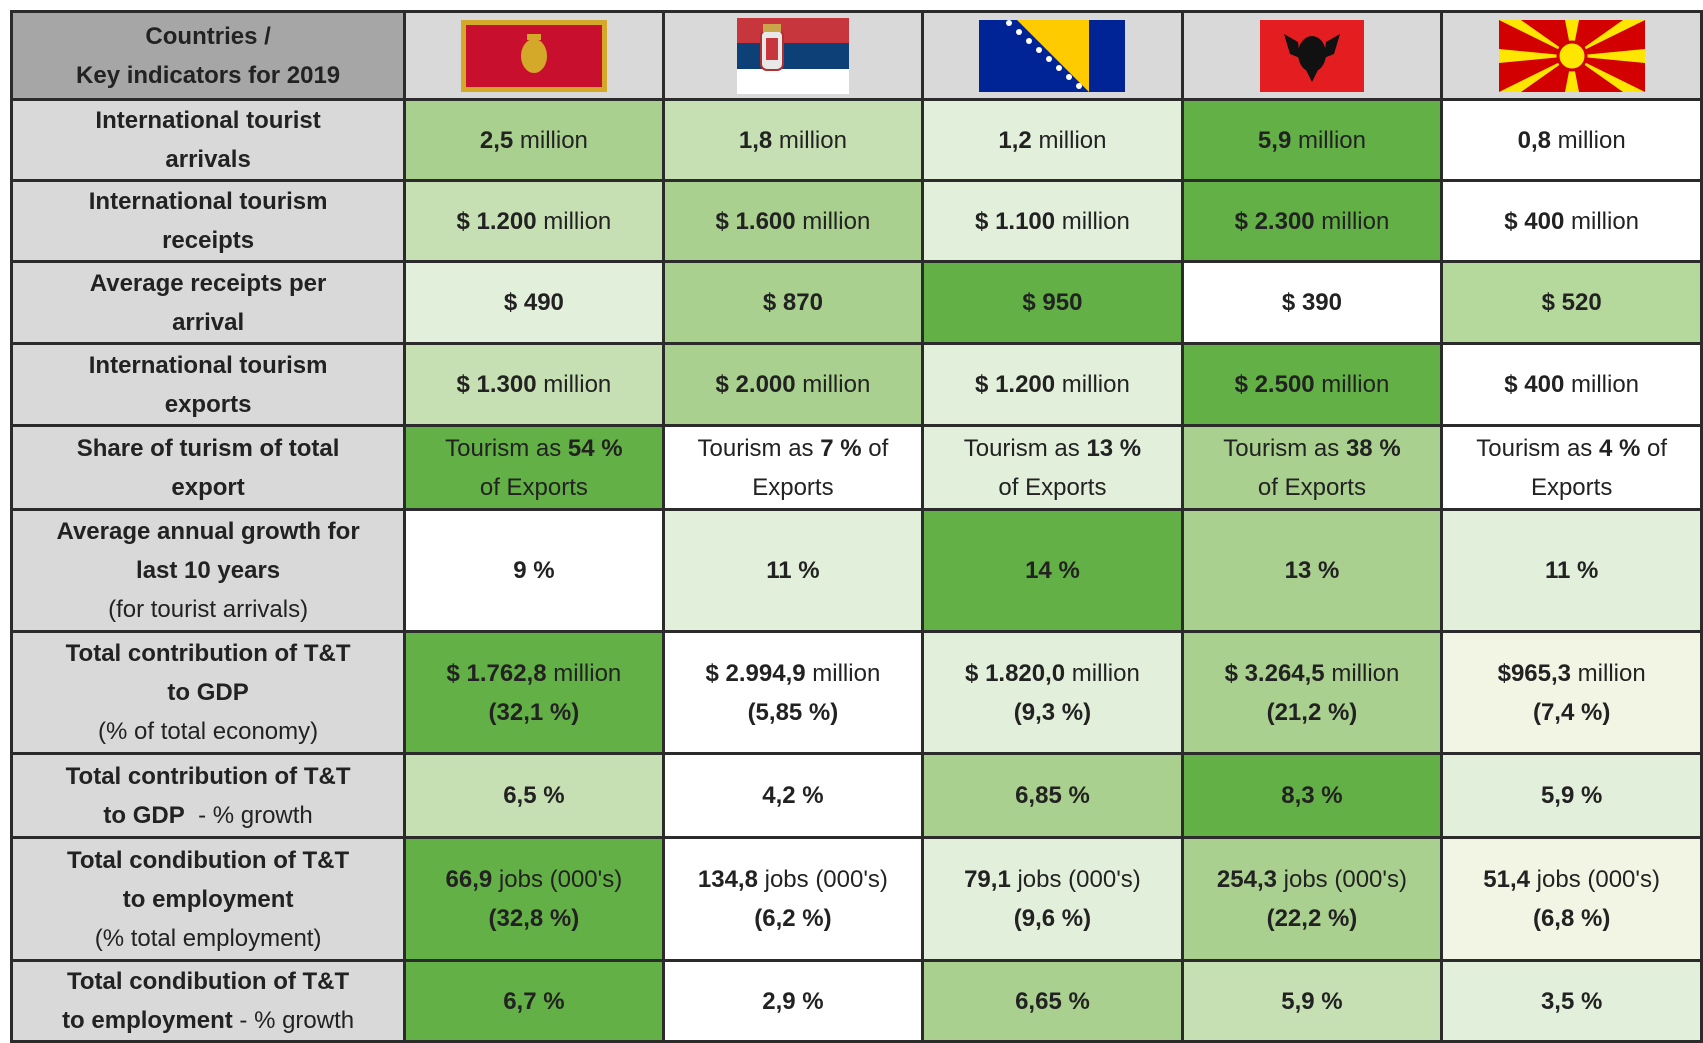 The width and height of the screenshot is (1703, 1043). I want to click on text-line: 66,9 jobs (000's), so click(533, 879).